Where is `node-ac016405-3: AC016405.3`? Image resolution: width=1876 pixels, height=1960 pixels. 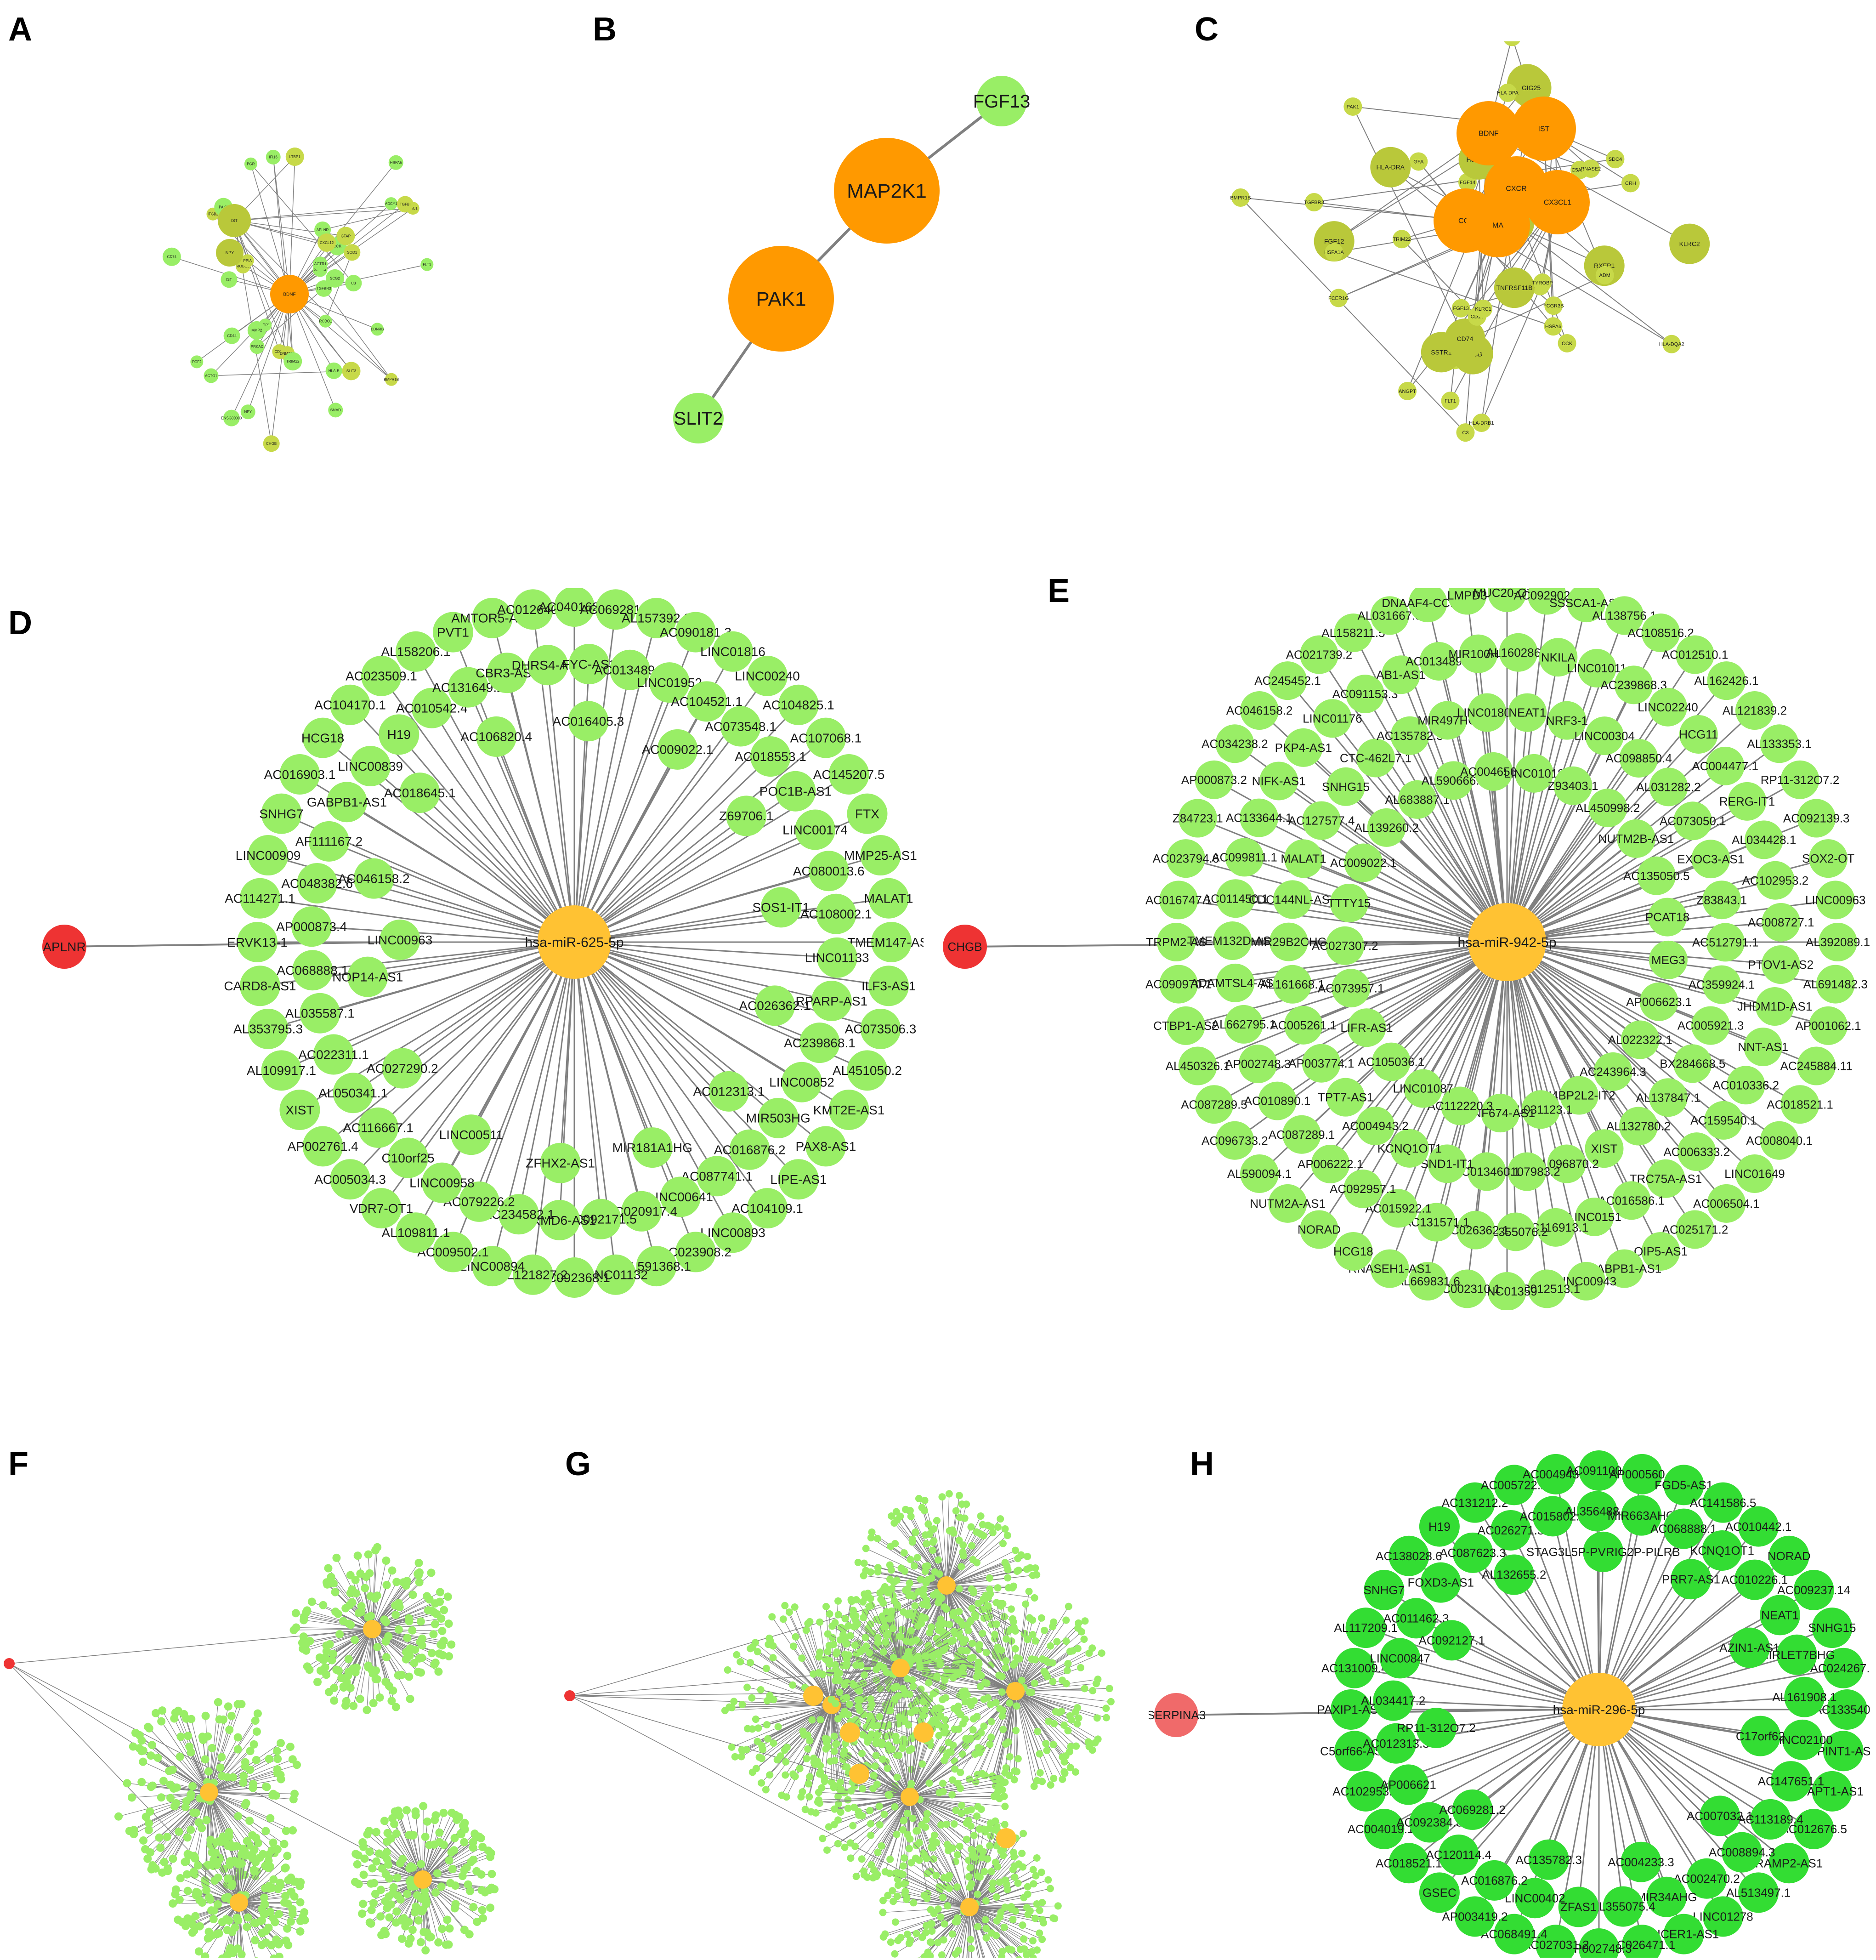
node-ac016405-3: AC016405.3 is located at coordinates (588, 721).